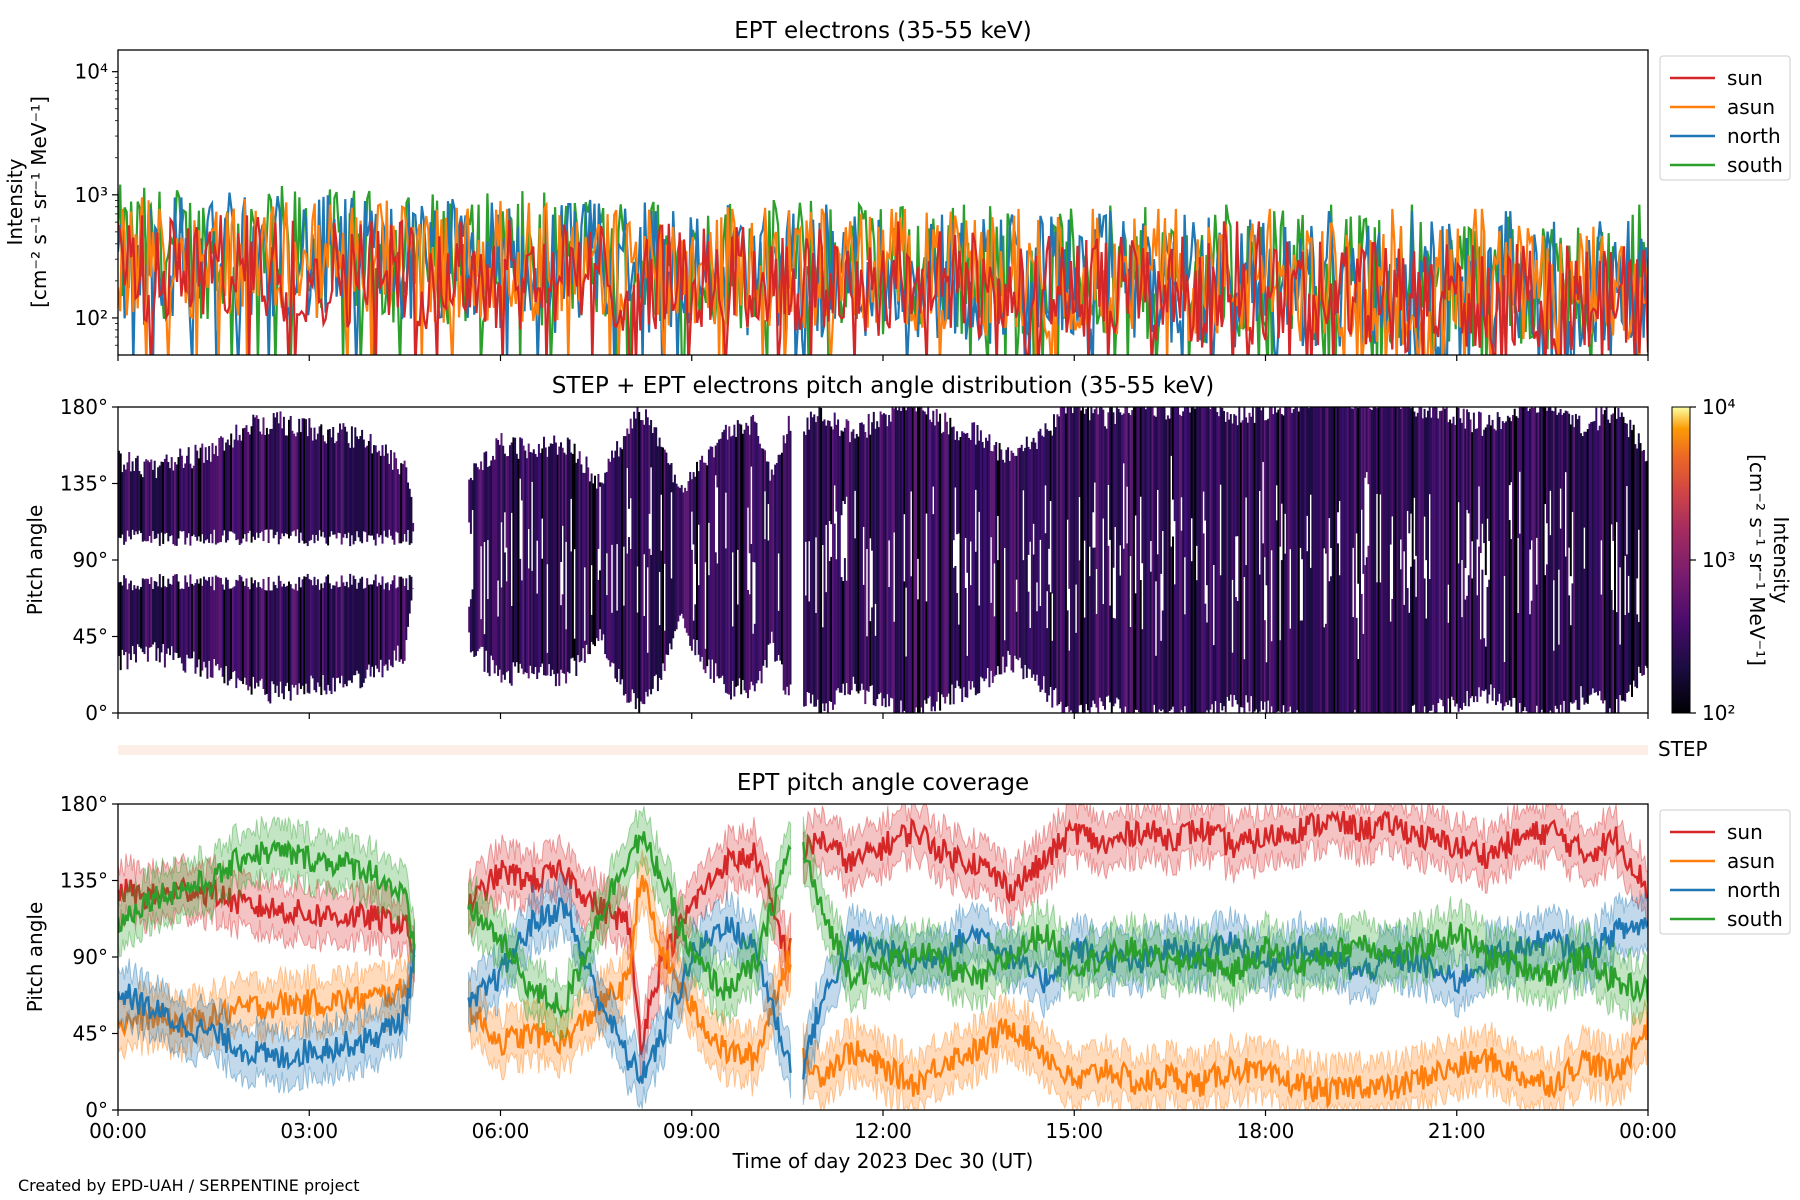  I want to click on coverage-y-label: Pitch angle, so click(35, 957).